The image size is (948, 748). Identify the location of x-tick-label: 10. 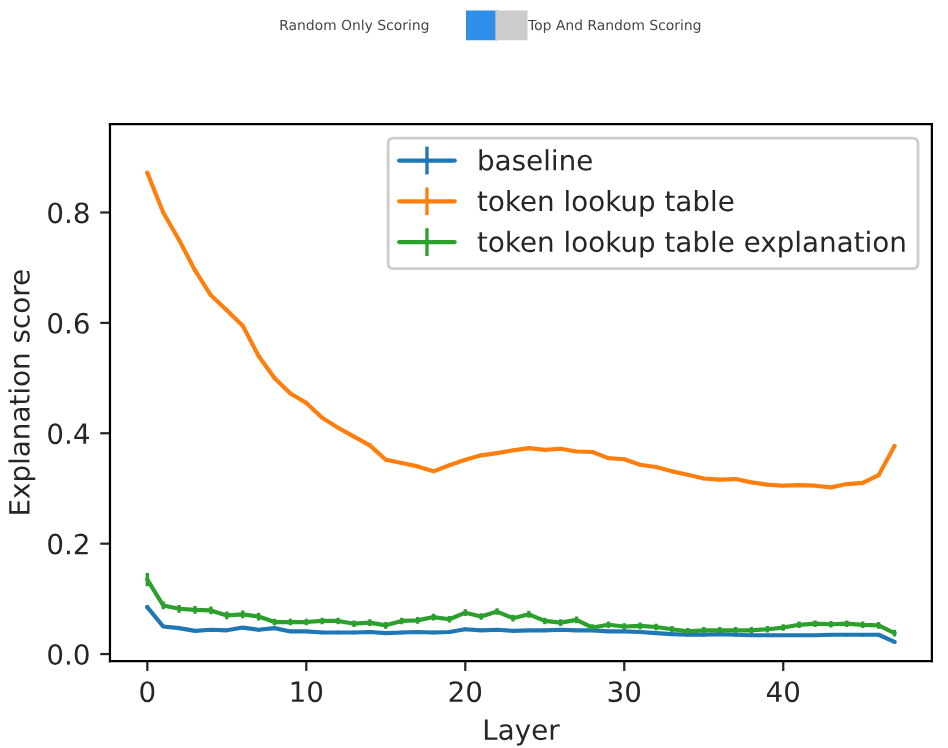
(307, 692).